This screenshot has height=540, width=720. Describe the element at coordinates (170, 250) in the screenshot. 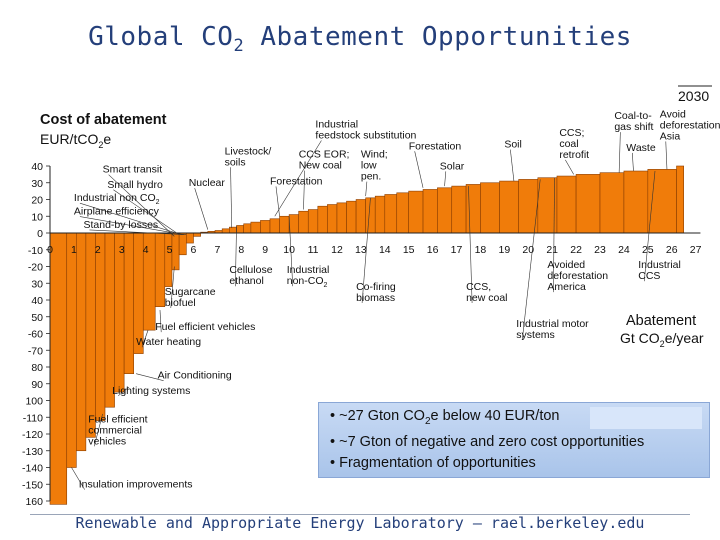

I see `x-tick-label-5: 5` at that location.